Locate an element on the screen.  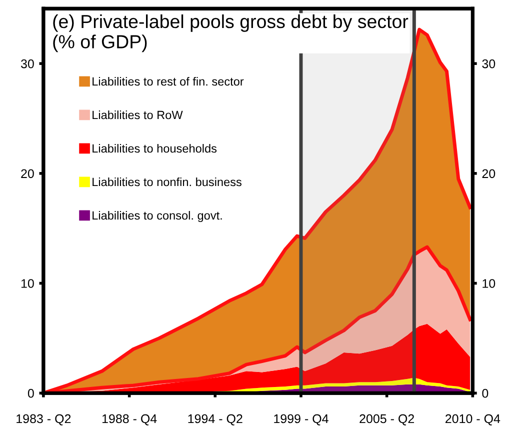
x-tick-label: 2010 - Q4 is located at coordinates (473, 420).